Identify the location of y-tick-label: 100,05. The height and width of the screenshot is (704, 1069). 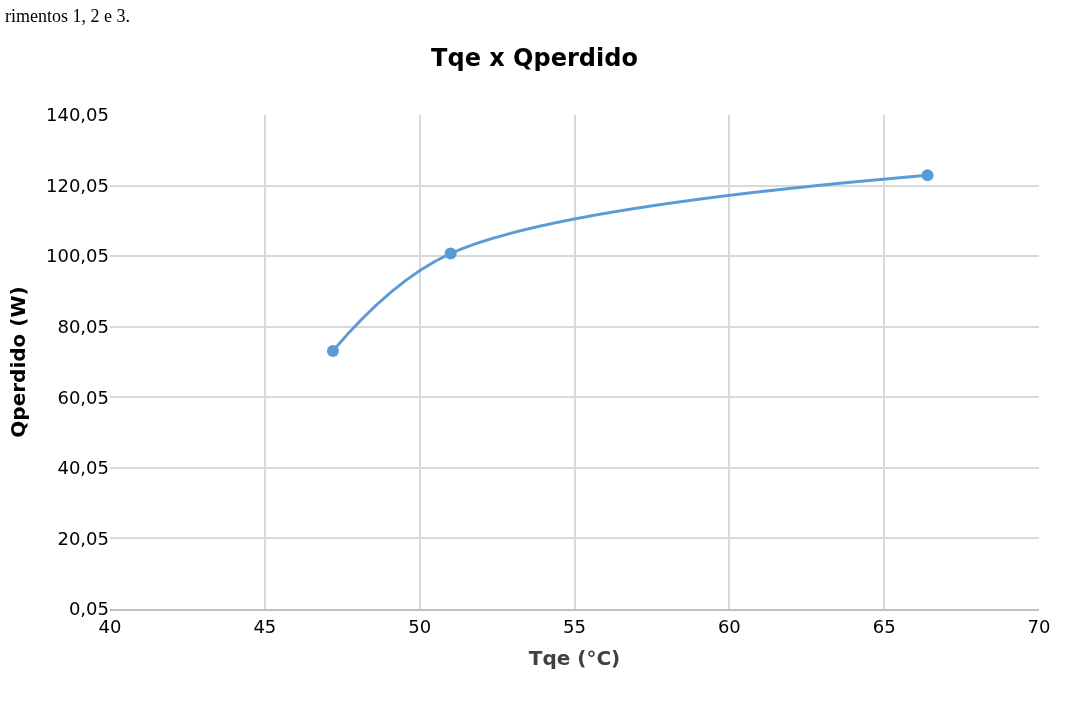
(77, 256).